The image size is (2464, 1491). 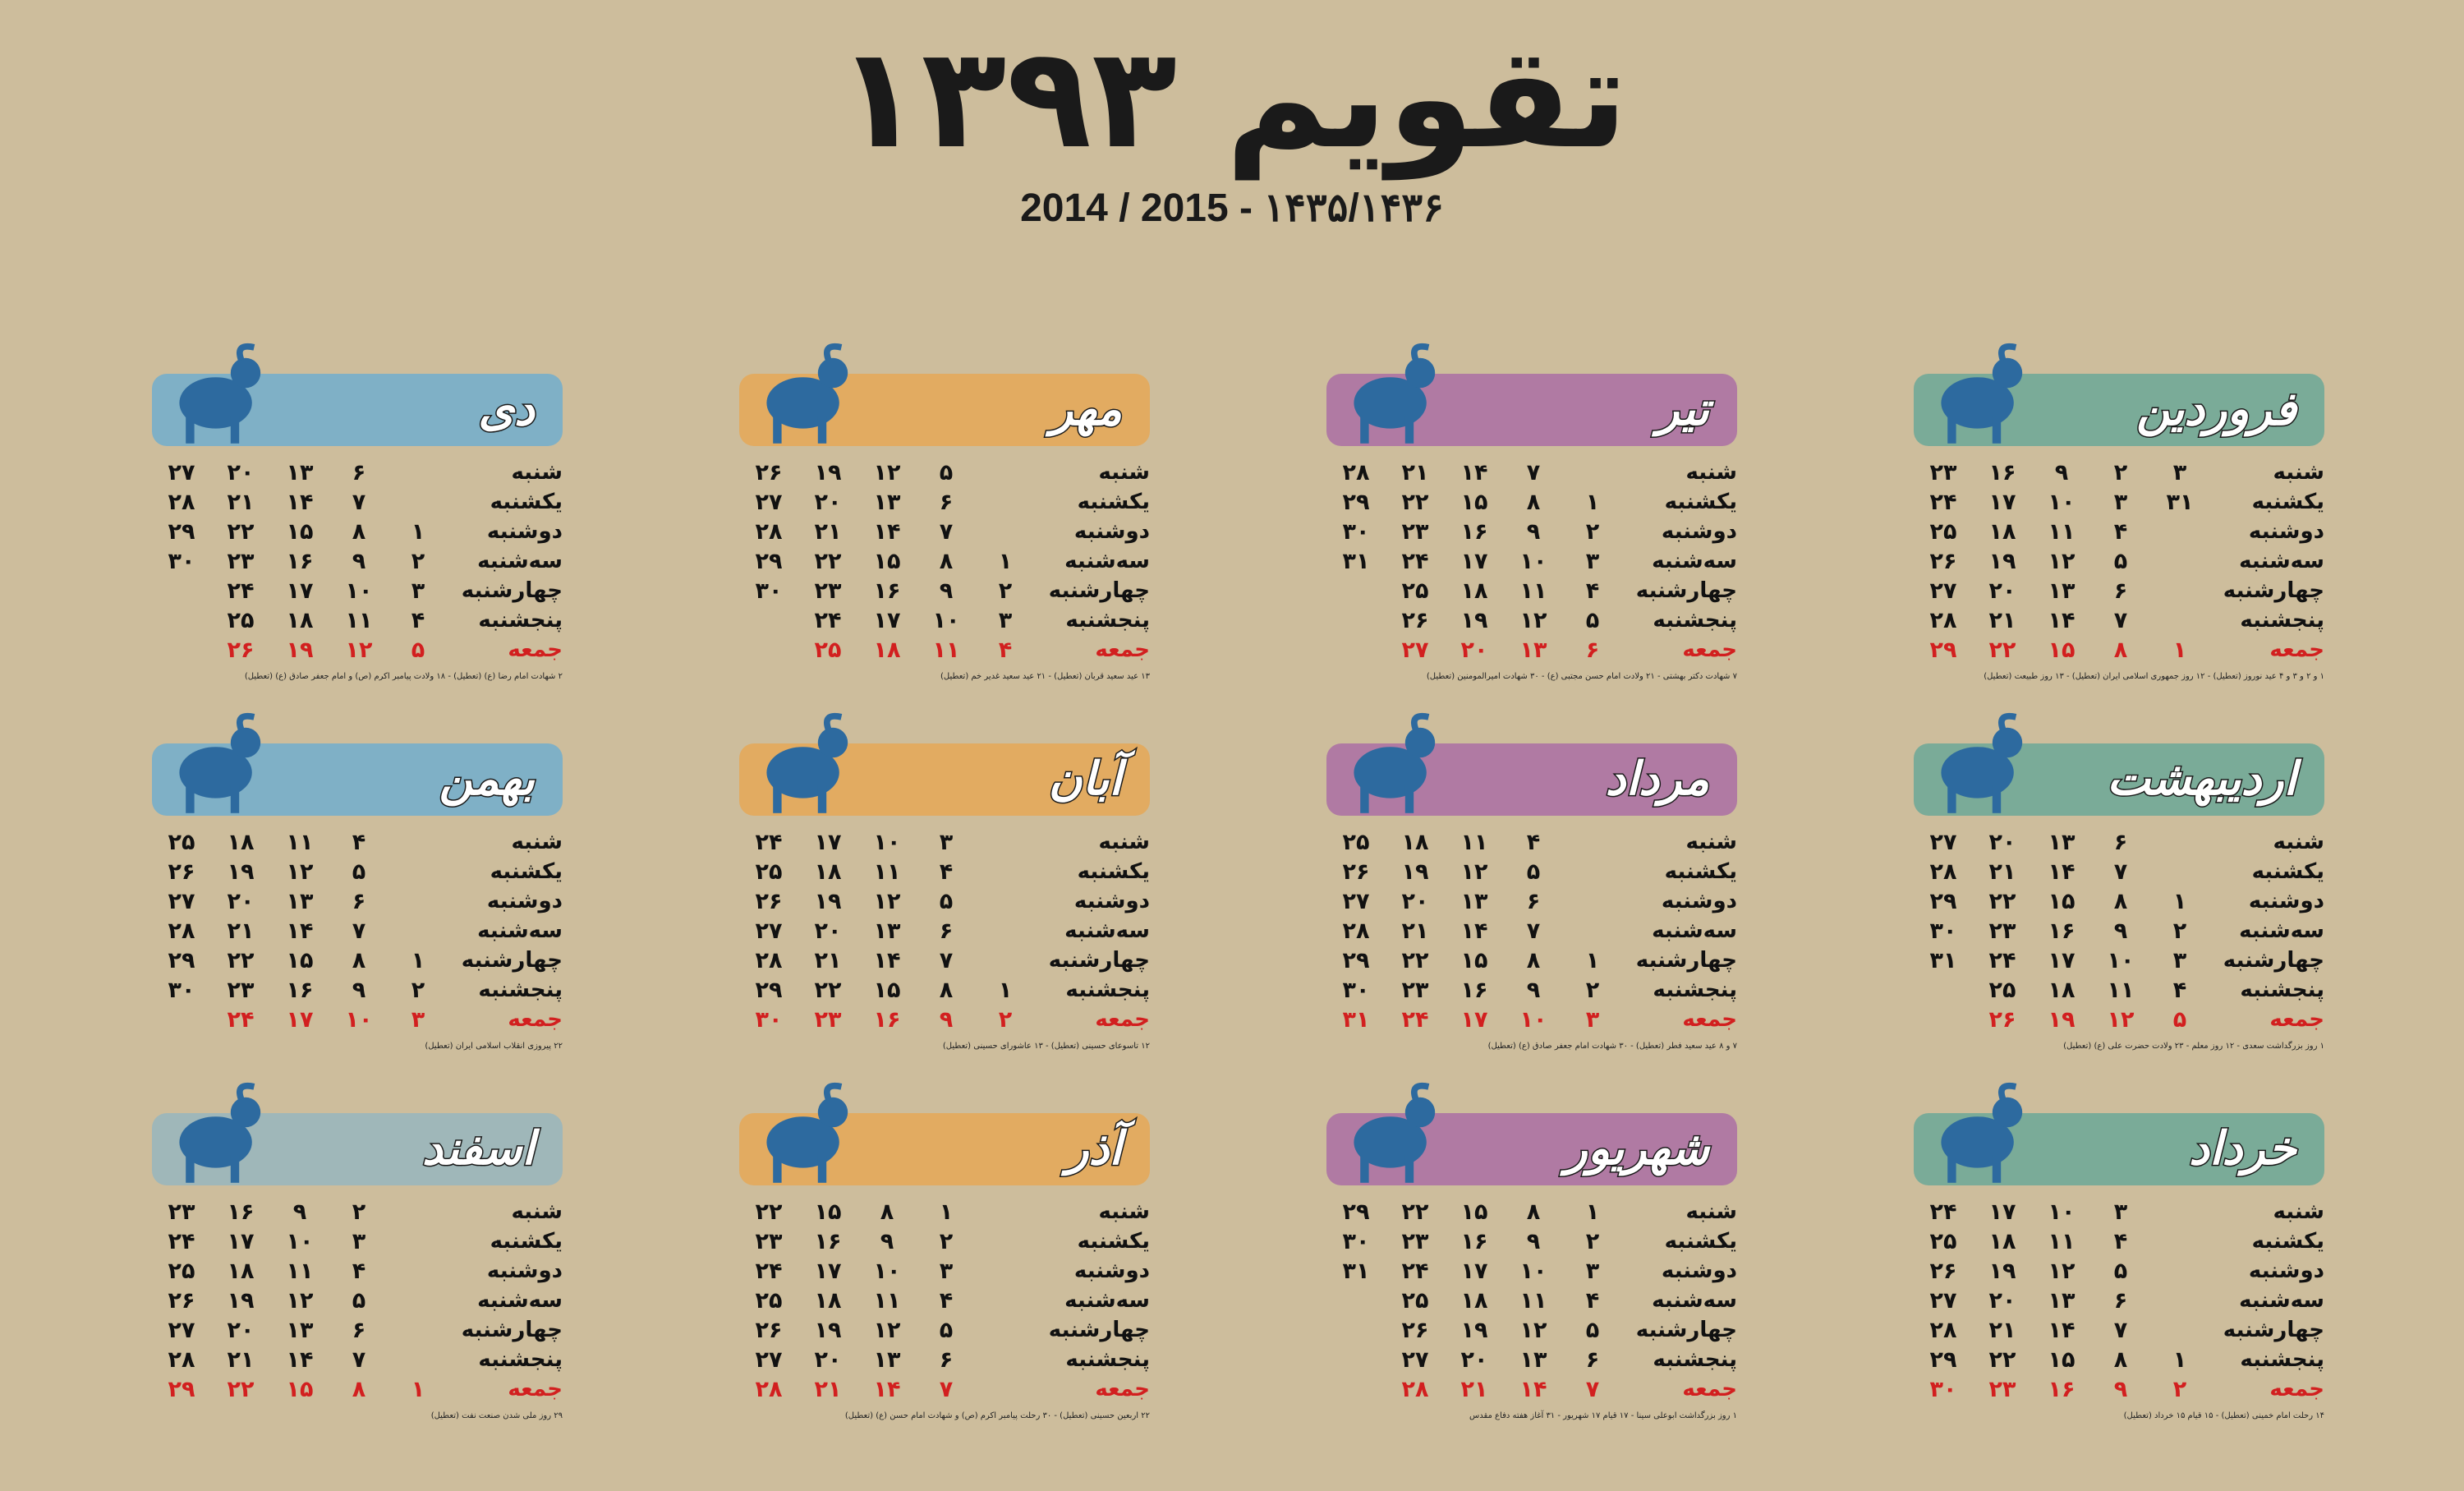 I want to click on week-row: پنجشنبه ۲ ۹ ۱۶ ۲۳ ۳۰, so click(x=1531, y=990).